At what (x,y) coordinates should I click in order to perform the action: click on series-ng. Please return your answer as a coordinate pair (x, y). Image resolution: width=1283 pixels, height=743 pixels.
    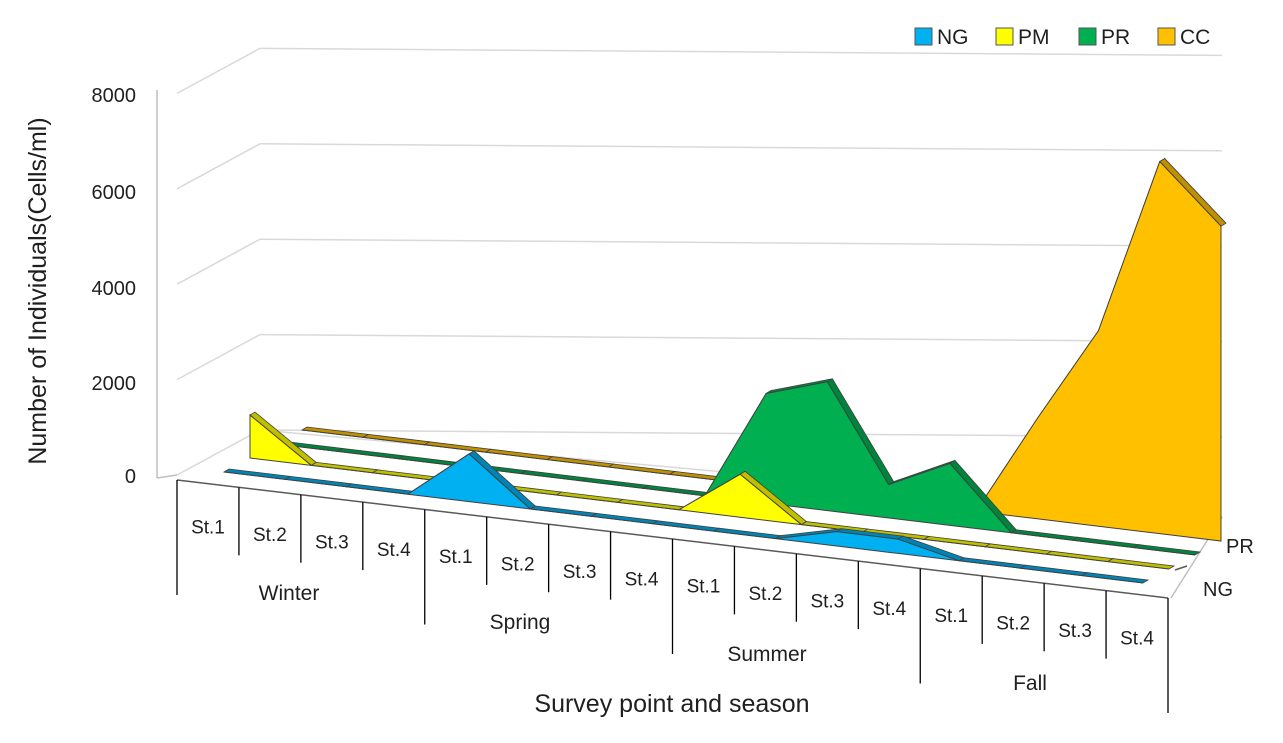
    Looking at the image, I should click on (686, 517).